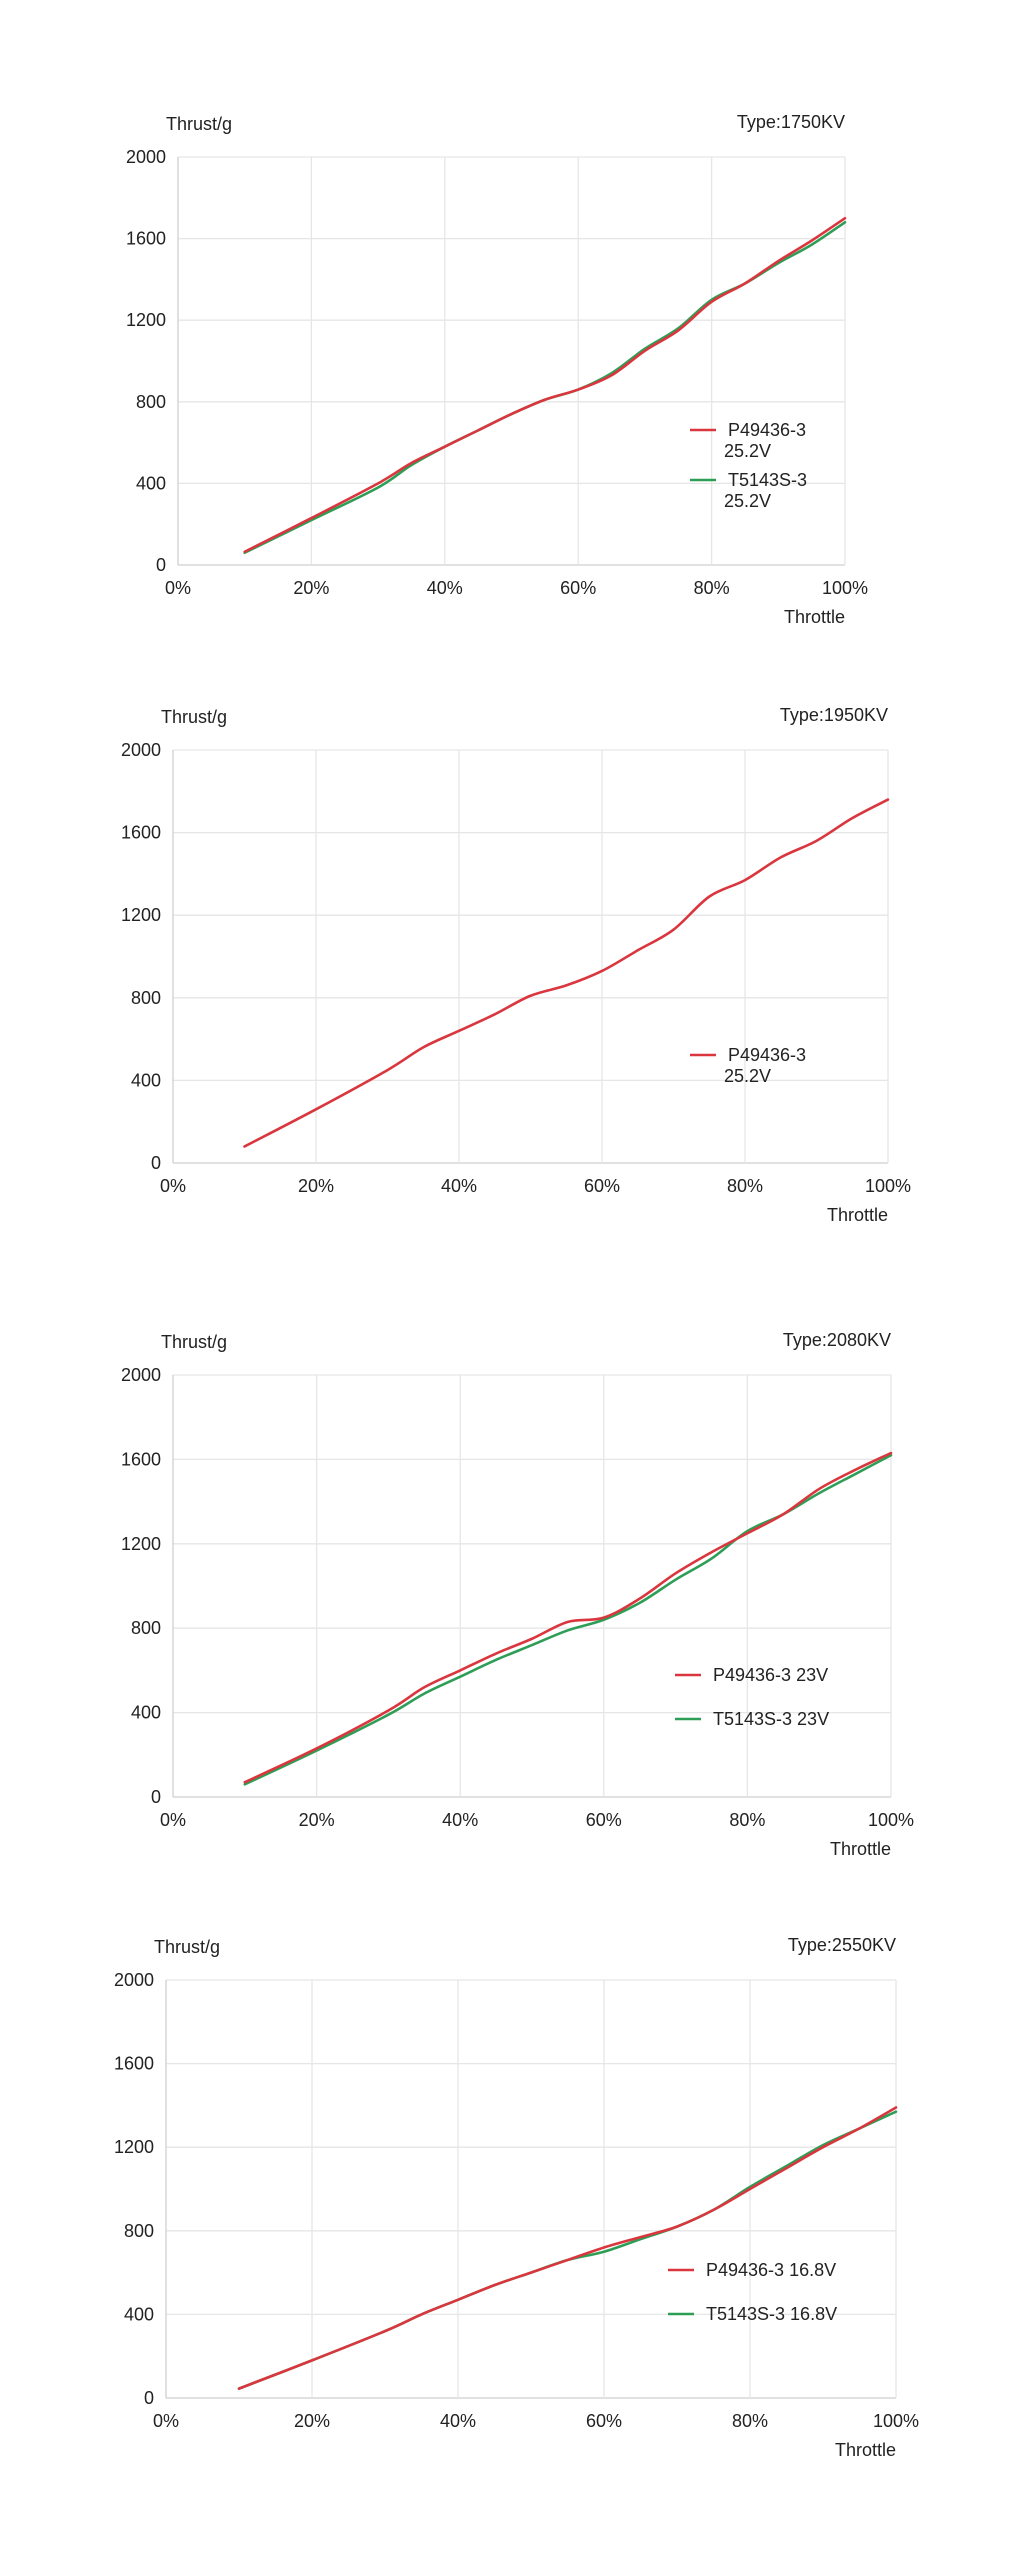 The image size is (1029, 2560). What do you see at coordinates (791, 122) in the screenshot?
I see `chart-type-label: Type:1750KV` at bounding box center [791, 122].